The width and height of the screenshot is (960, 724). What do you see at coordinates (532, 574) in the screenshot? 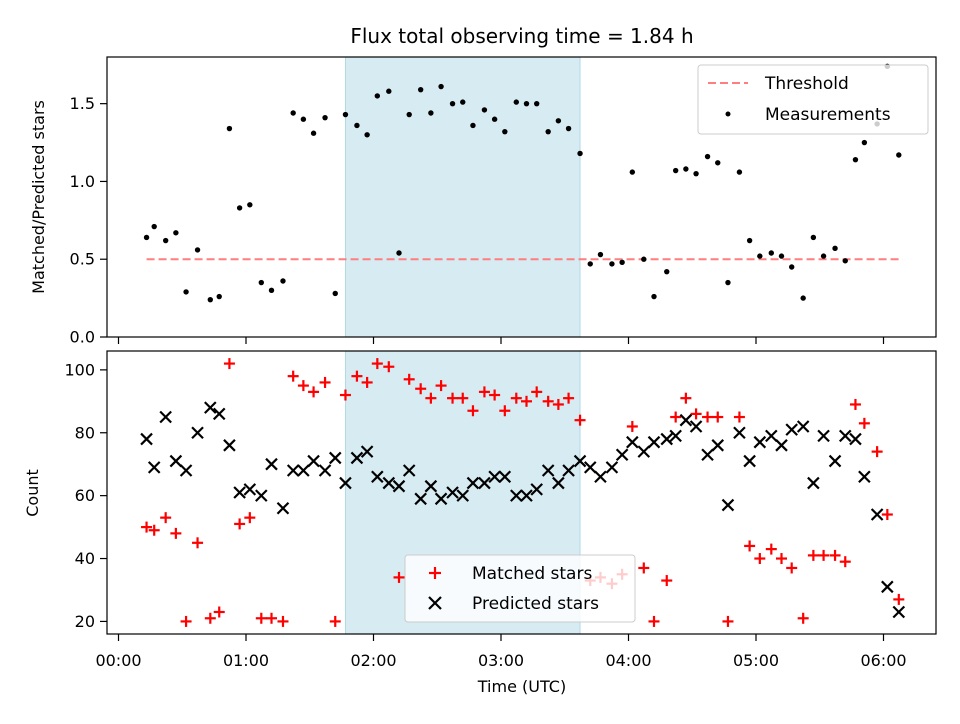
I see `matched-legend-label: Matched stars` at bounding box center [532, 574].